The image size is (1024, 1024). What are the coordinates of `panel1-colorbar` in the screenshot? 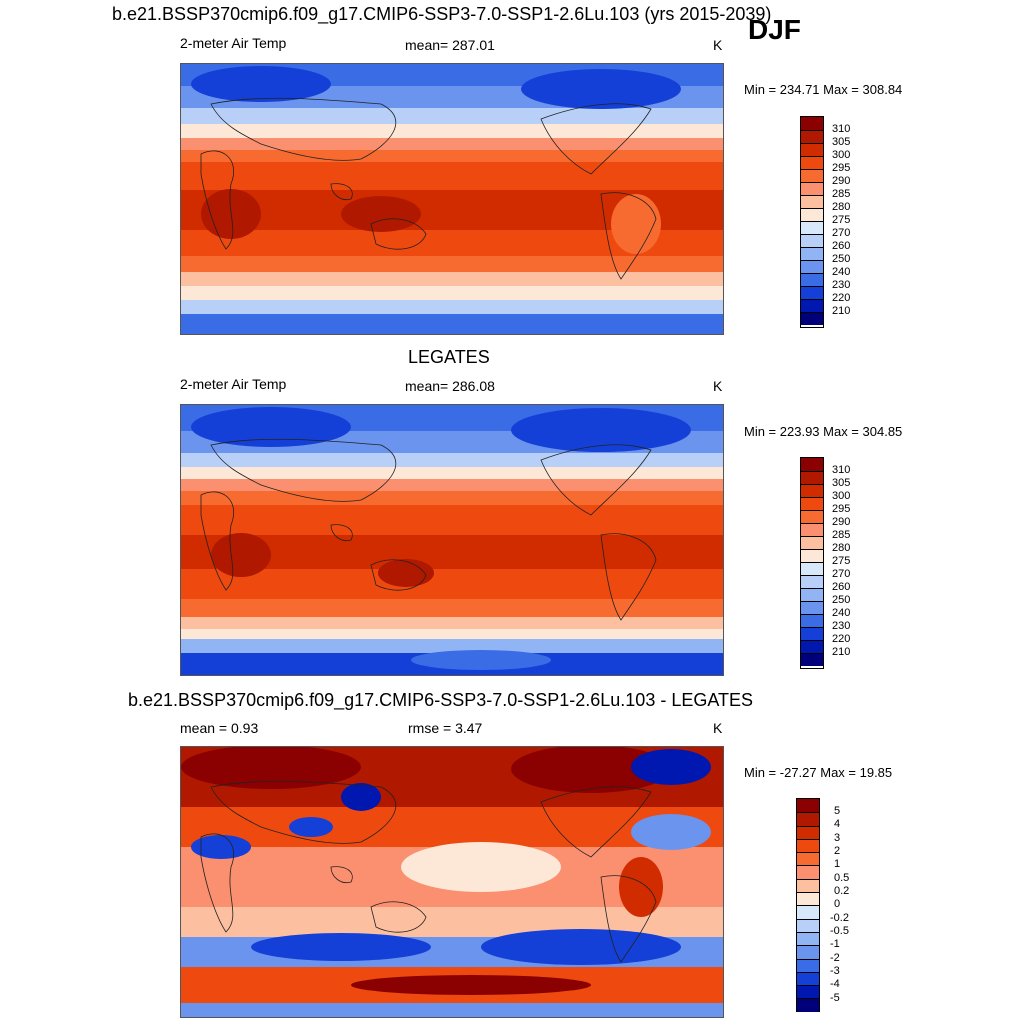 It's located at (812, 222).